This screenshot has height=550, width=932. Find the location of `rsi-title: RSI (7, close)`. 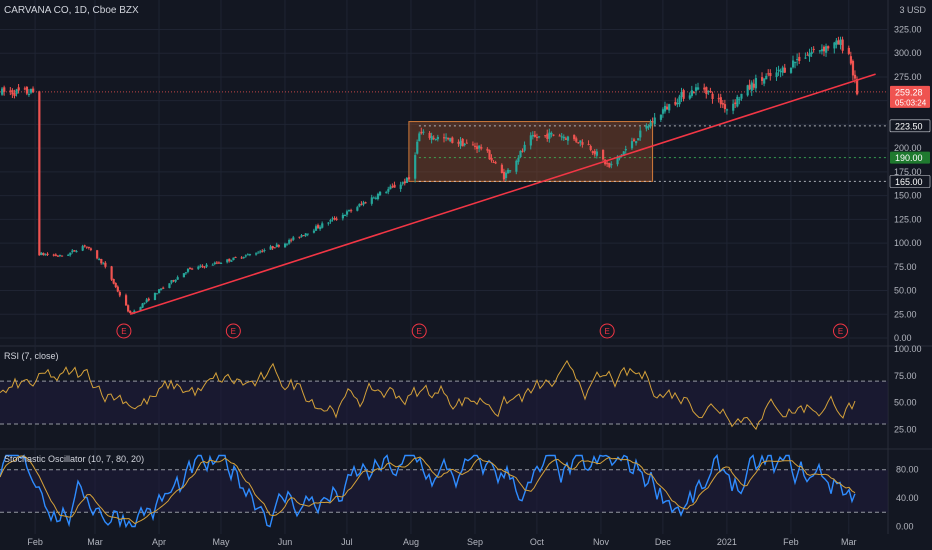

rsi-title: RSI (7, close) is located at coordinates (31, 356).